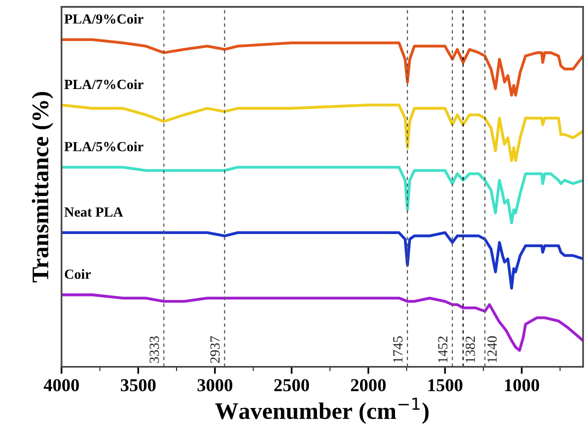 Image resolution: width=586 pixels, height=430 pixels. What do you see at coordinates (322, 411) in the screenshot?
I see `x-axis-title: Wavenumber (cm$^{−1}$)` at bounding box center [322, 411].